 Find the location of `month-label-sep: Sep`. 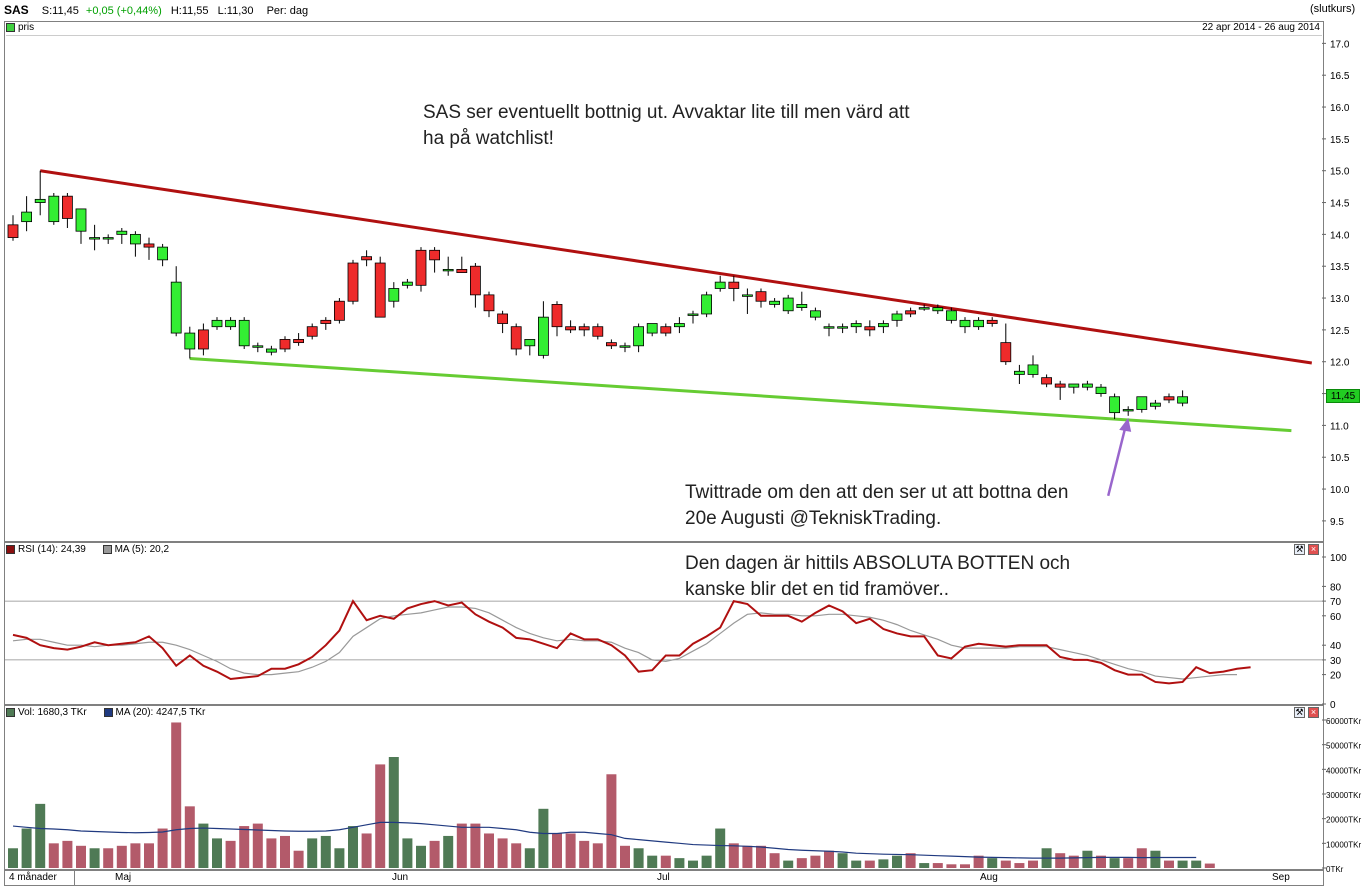

month-label-sep: Sep is located at coordinates (1281, 877).